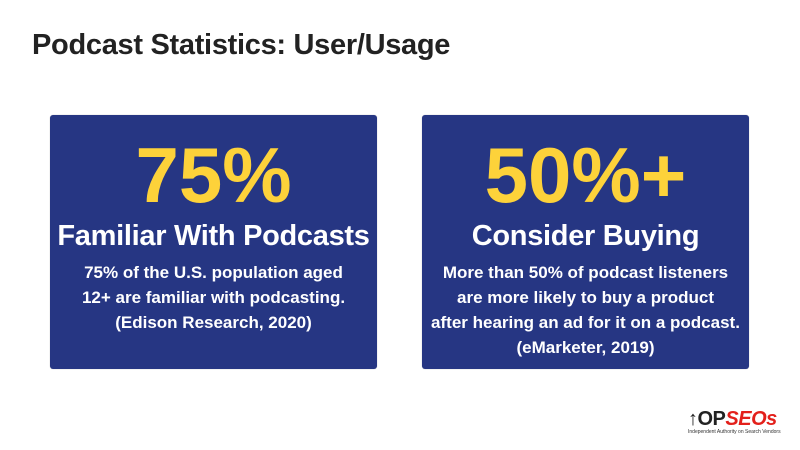 This screenshot has width=800, height=450. Describe the element at coordinates (213, 175) in the screenshot. I see `stat-value: 75%` at that location.